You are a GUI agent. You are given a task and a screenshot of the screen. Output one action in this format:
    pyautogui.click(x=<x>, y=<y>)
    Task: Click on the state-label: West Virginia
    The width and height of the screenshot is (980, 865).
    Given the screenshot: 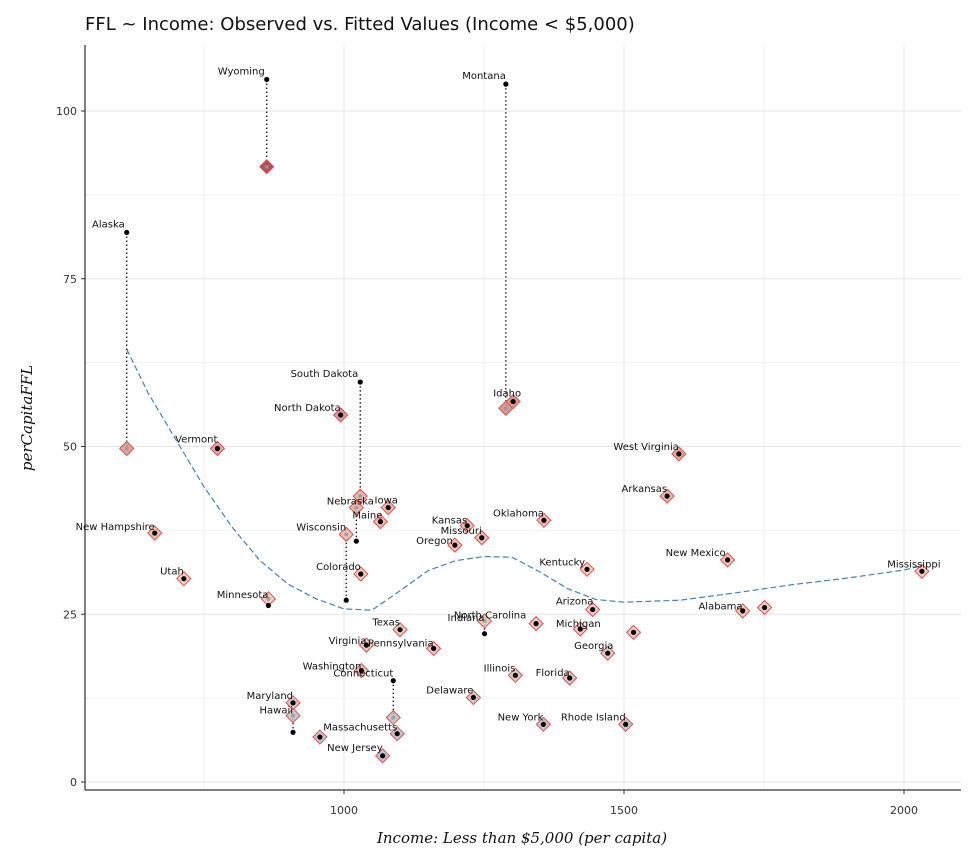 What is the action you would take?
    pyautogui.click(x=645, y=447)
    